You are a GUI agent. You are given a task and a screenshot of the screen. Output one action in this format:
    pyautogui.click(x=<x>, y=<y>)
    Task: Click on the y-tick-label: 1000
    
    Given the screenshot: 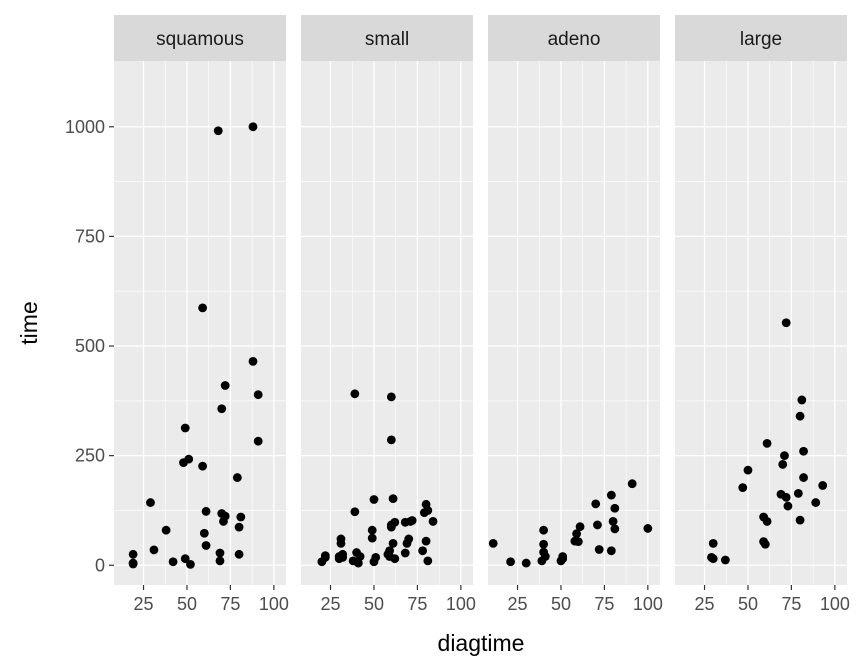 What is the action you would take?
    pyautogui.click(x=85, y=127)
    